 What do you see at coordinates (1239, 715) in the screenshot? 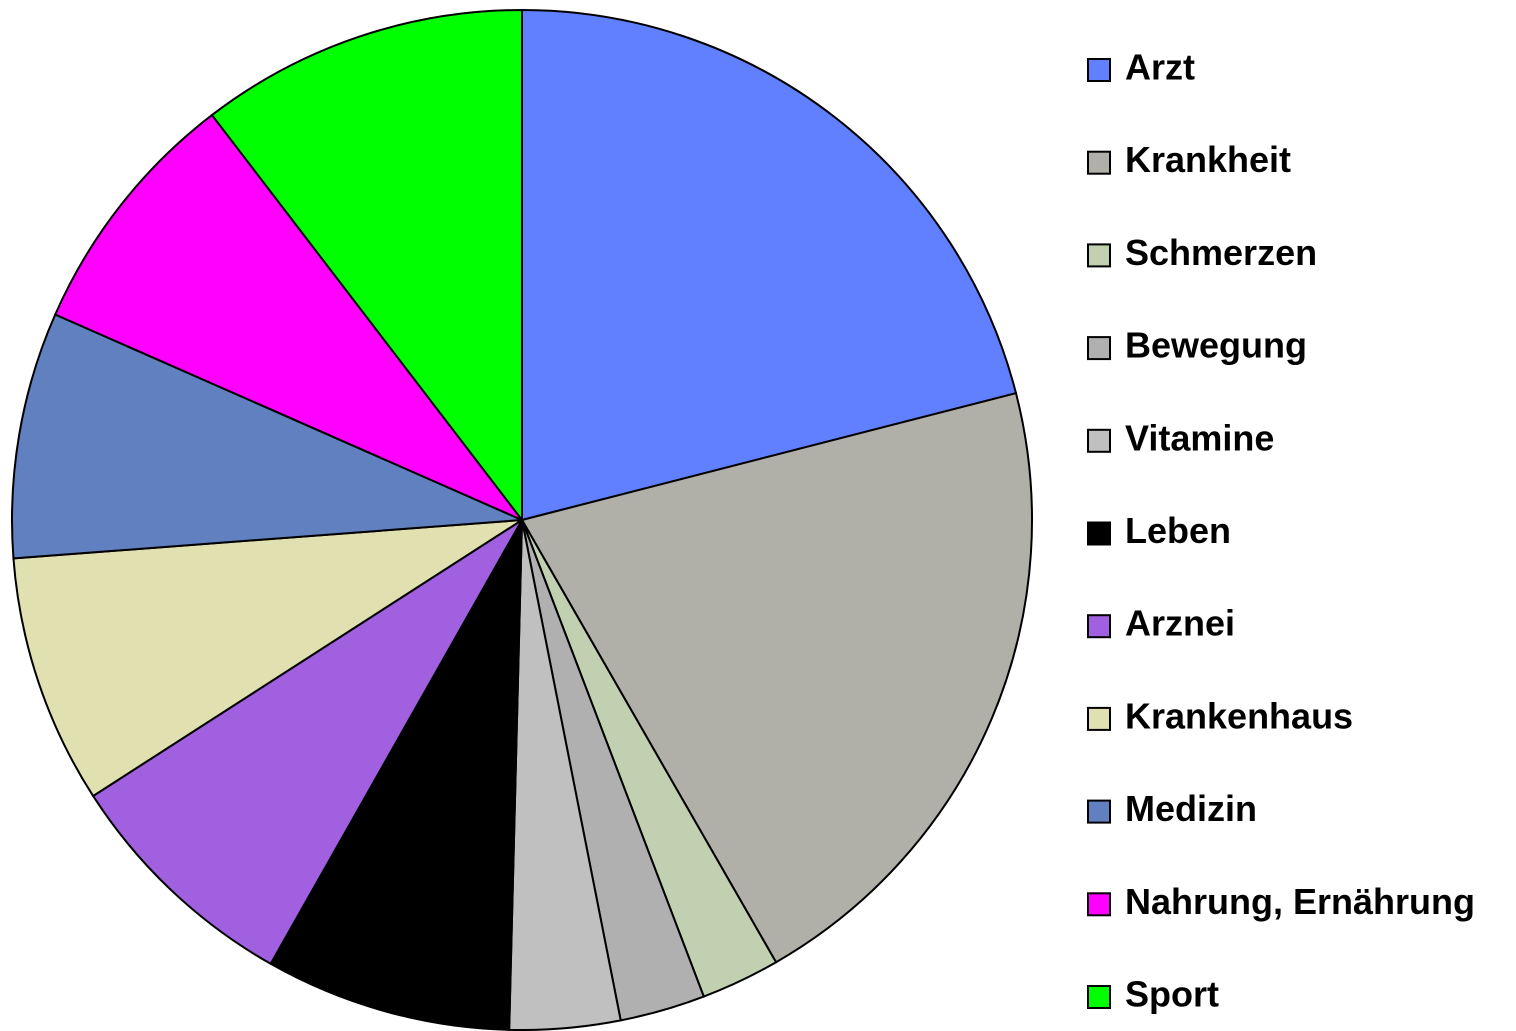
I see `legend-label: Krankenhaus` at bounding box center [1239, 715].